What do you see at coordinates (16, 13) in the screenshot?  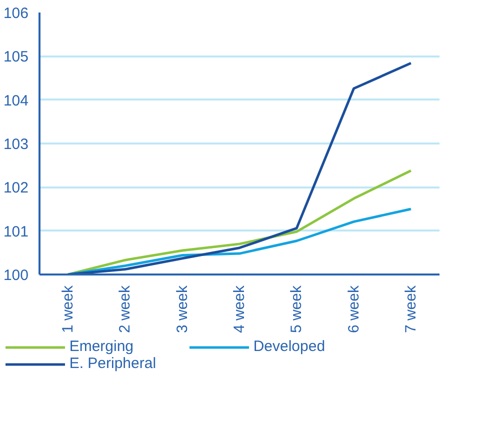 I see `y-tick-label: 106` at bounding box center [16, 13].